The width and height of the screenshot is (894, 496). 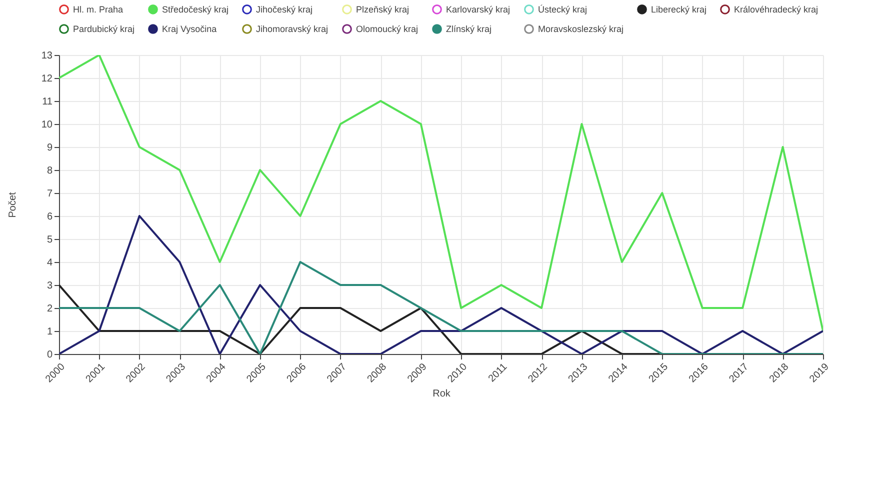 What do you see at coordinates (49, 355) in the screenshot?
I see `y-tick-label: 0` at bounding box center [49, 355].